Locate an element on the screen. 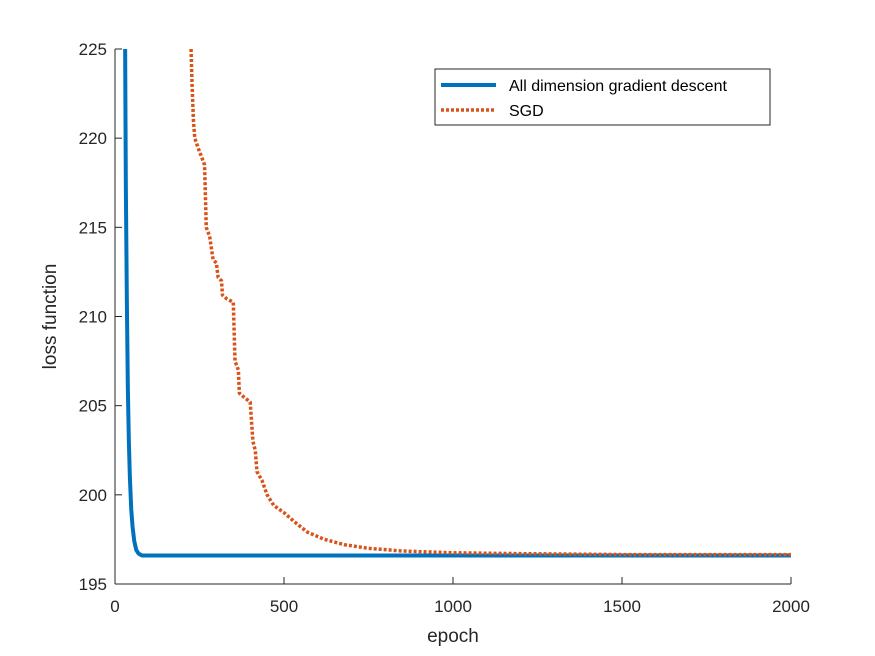  y-tick-label: 225 is located at coordinates (93, 49).